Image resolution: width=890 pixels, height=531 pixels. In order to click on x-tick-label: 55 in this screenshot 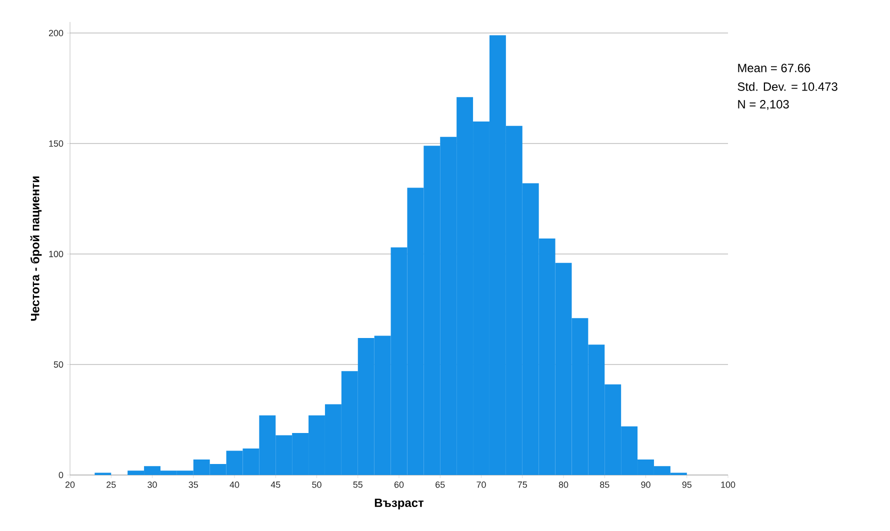, I will do `click(357, 485)`.